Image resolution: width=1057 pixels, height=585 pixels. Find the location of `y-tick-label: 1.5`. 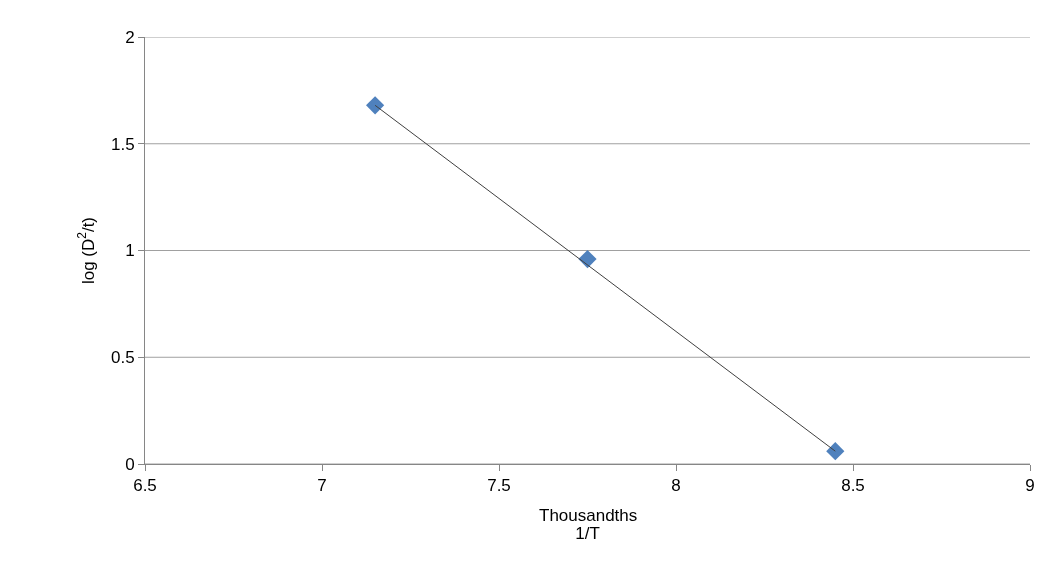

y-tick-label: 1.5 is located at coordinates (122, 144).